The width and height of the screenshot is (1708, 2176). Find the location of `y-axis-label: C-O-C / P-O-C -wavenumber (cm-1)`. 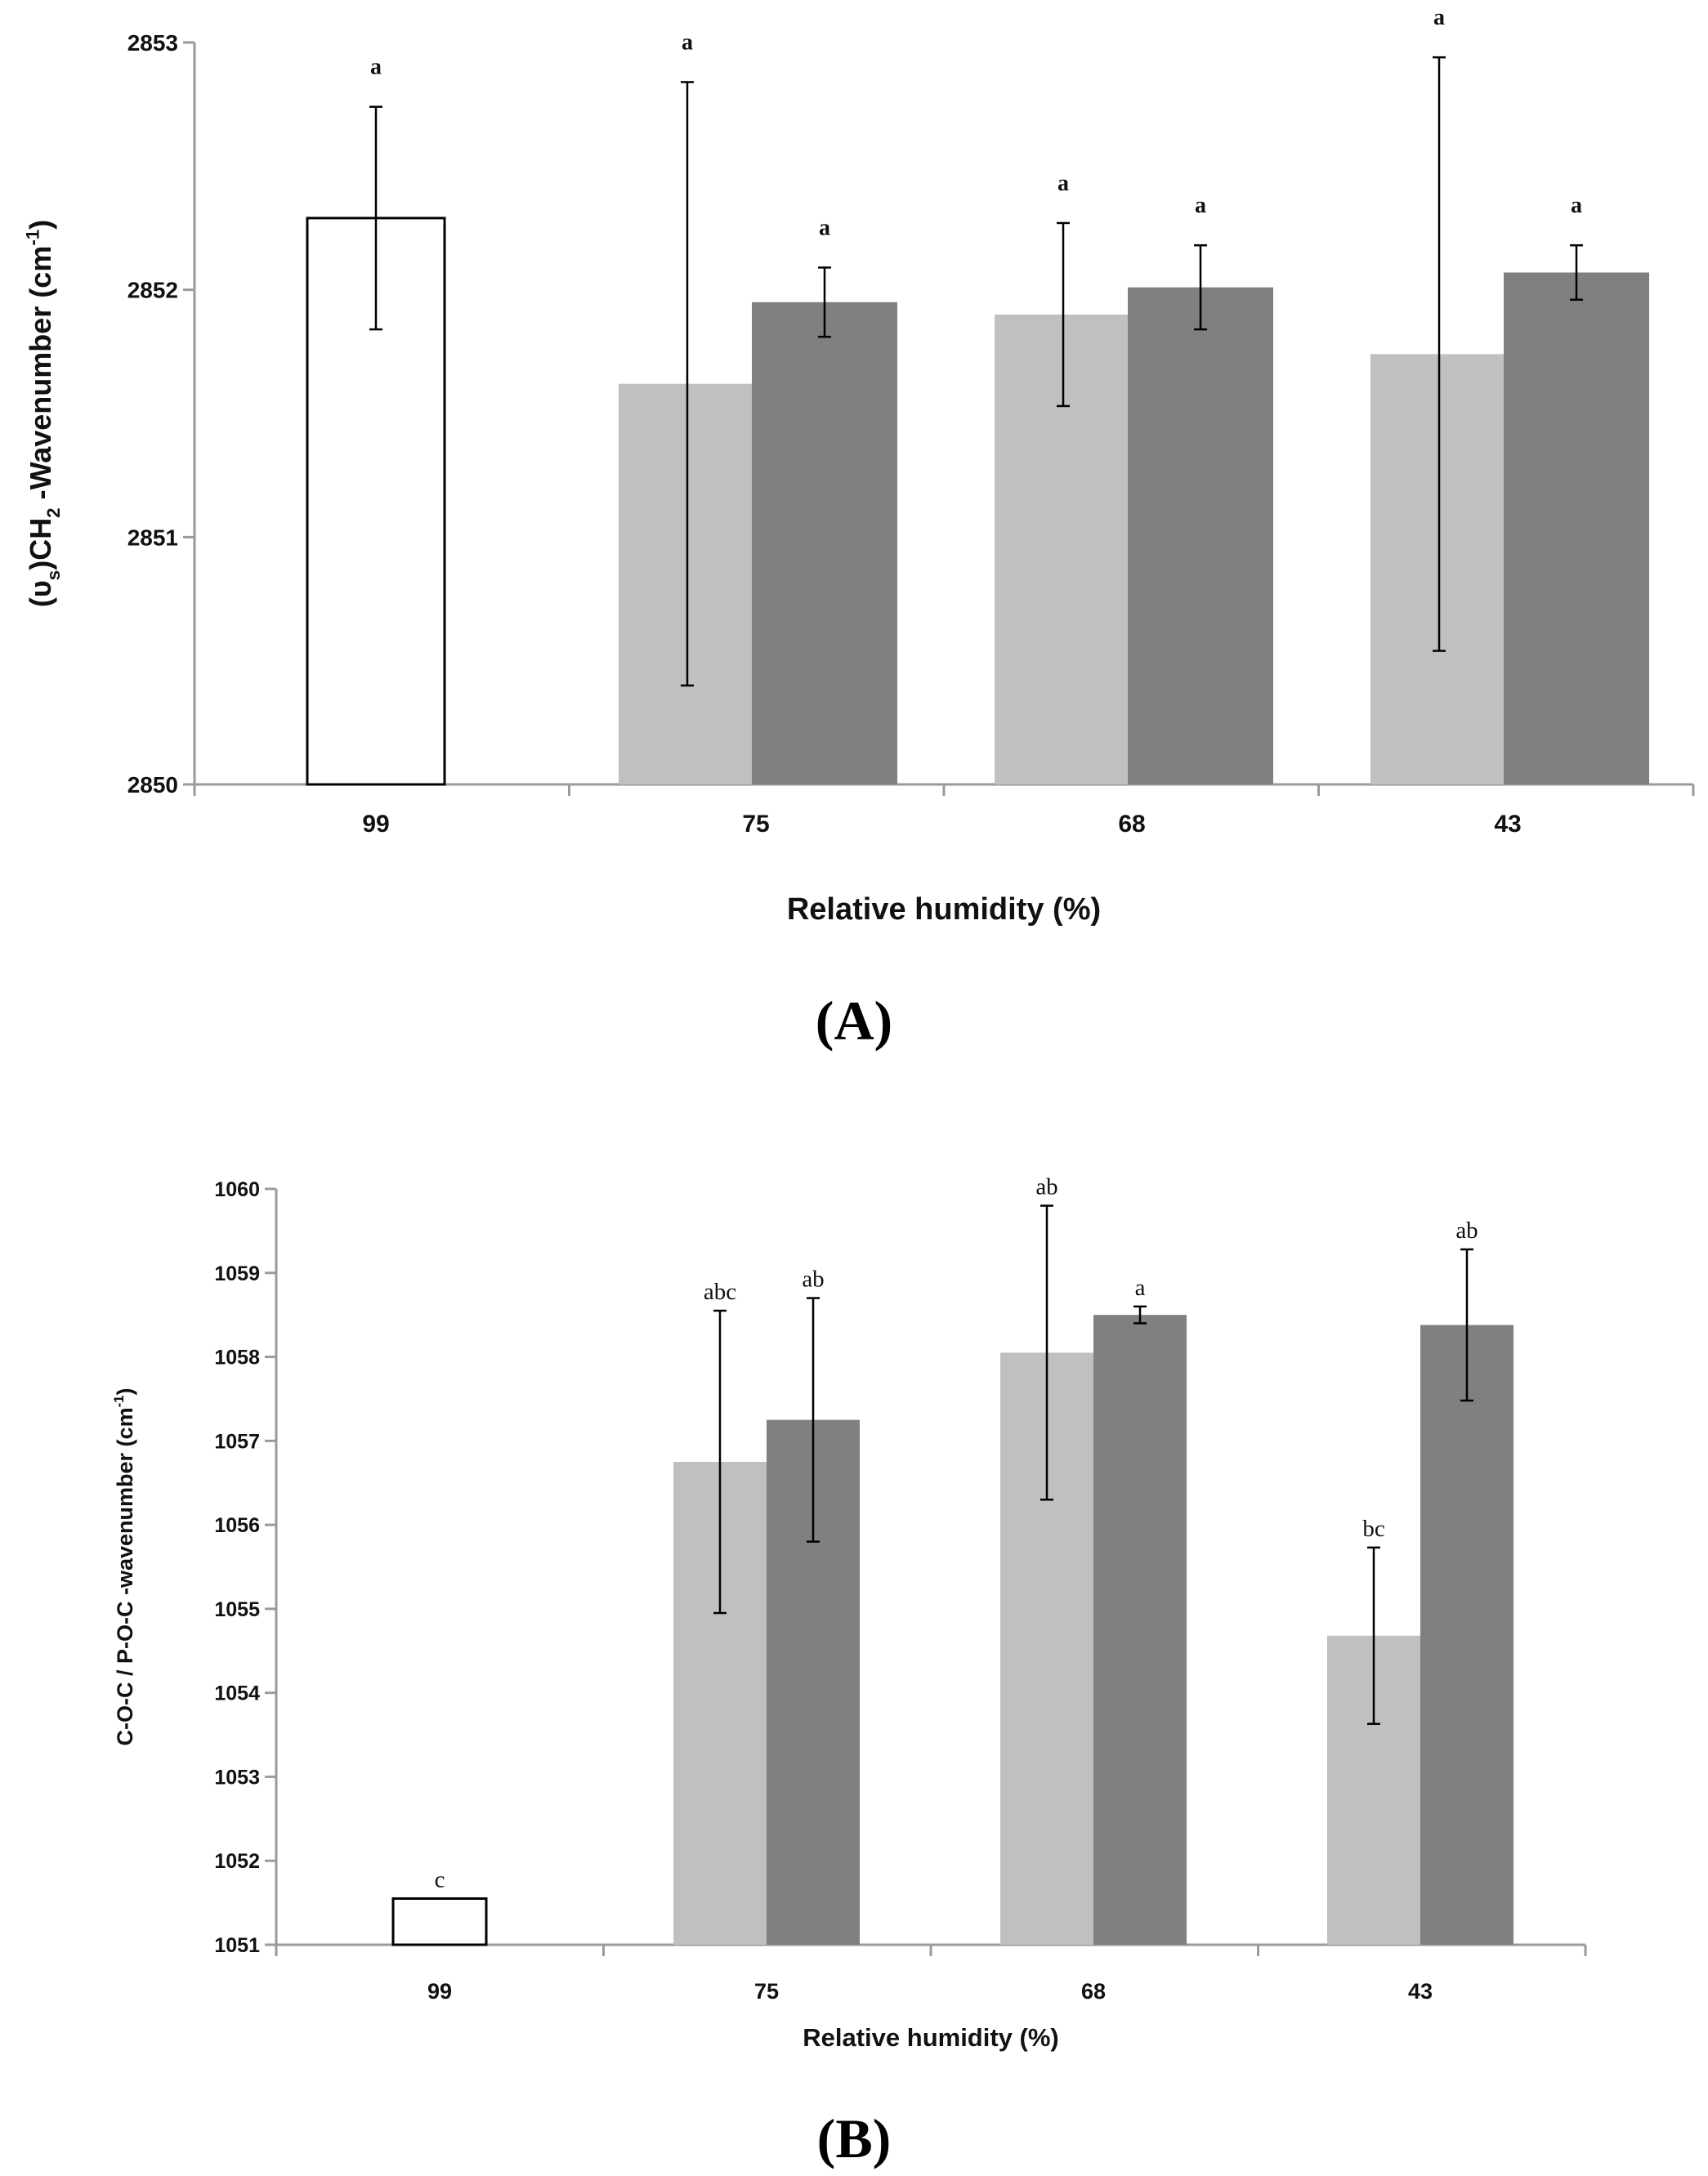

y-axis-label: C-O-C / P-O-C -wavenumber (cm-1) is located at coordinates (124, 1567).